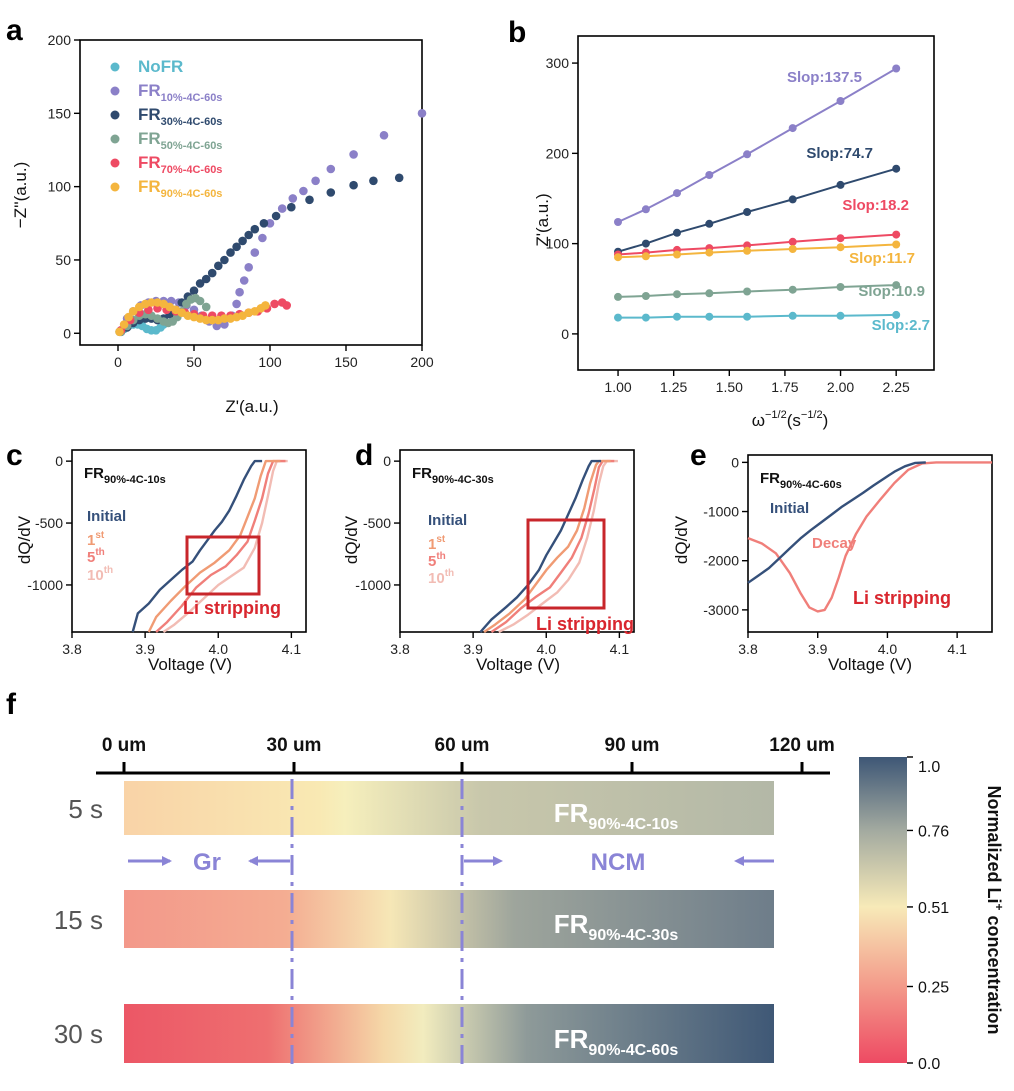 This screenshot has height=1091, width=1014. I want to click on legend-label: FR10%-4C-60s, so click(180, 92).